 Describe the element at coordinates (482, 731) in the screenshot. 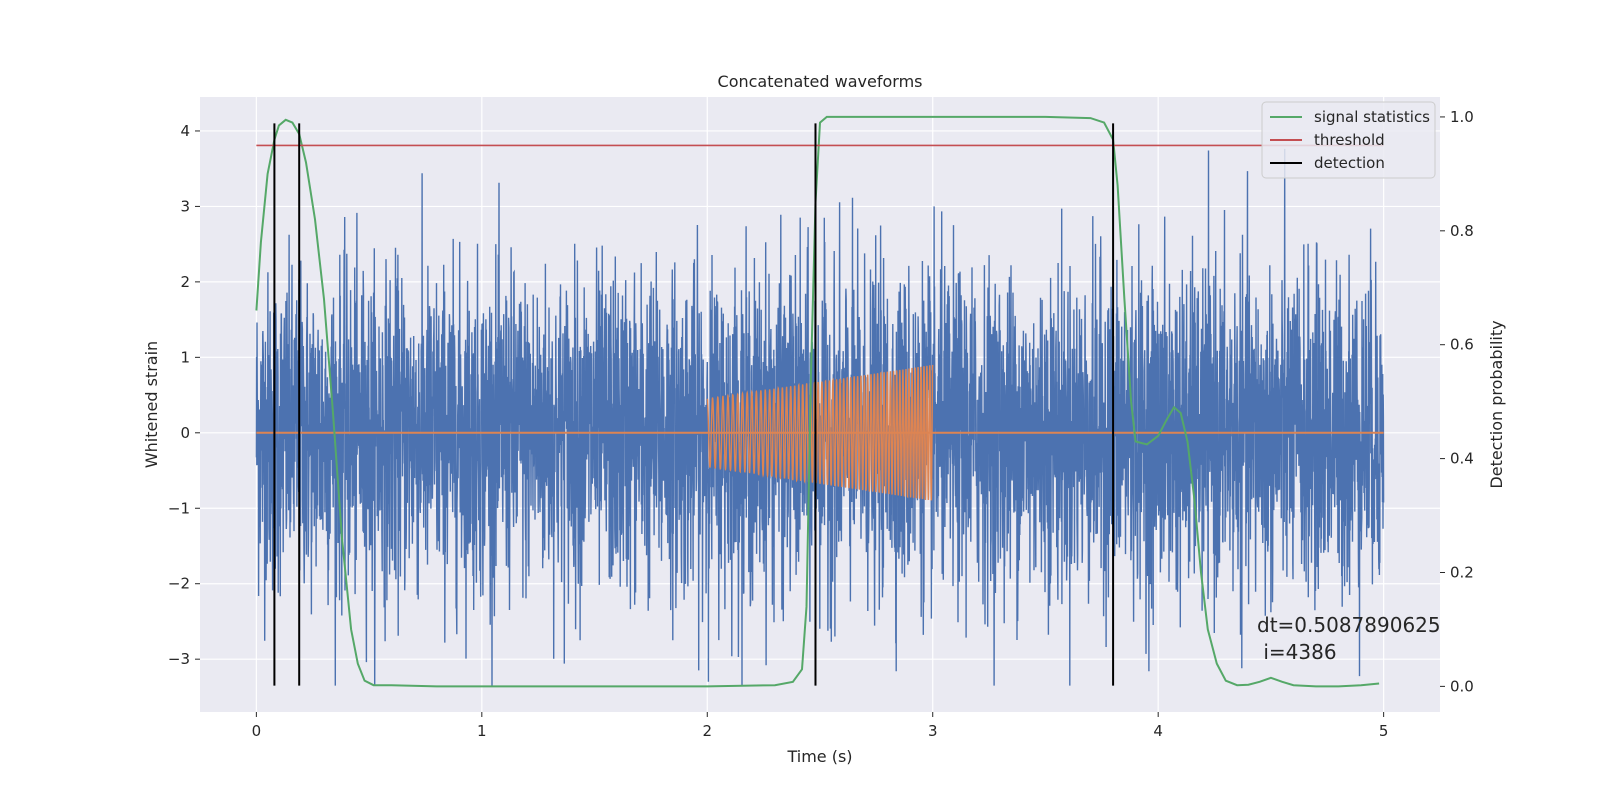

I see `x-tick-label: 1` at that location.